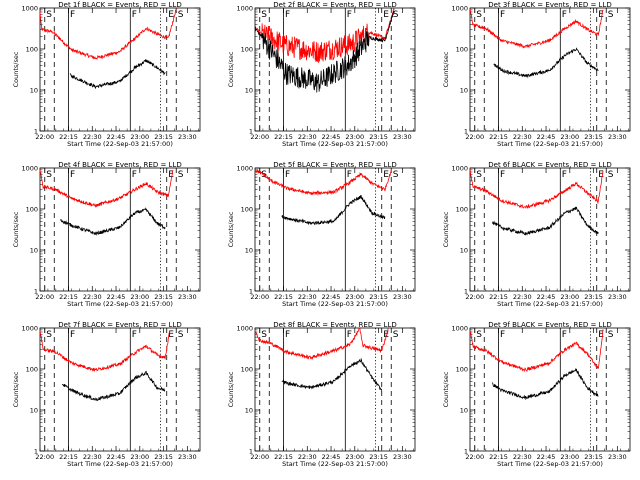  I want to click on panel-title: Det 2f BLACK = Events, RED = LLD, so click(334, 5).